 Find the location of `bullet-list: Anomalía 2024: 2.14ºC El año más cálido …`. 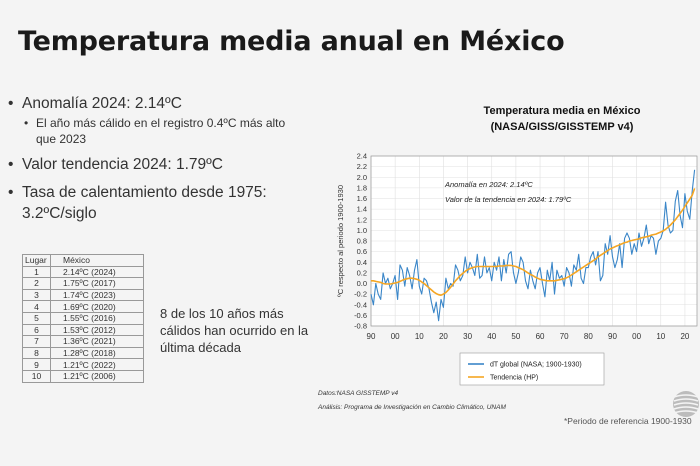

bullet-list: Anomalía 2024: 2.14ºC El año más cálido … is located at coordinates (158, 159).